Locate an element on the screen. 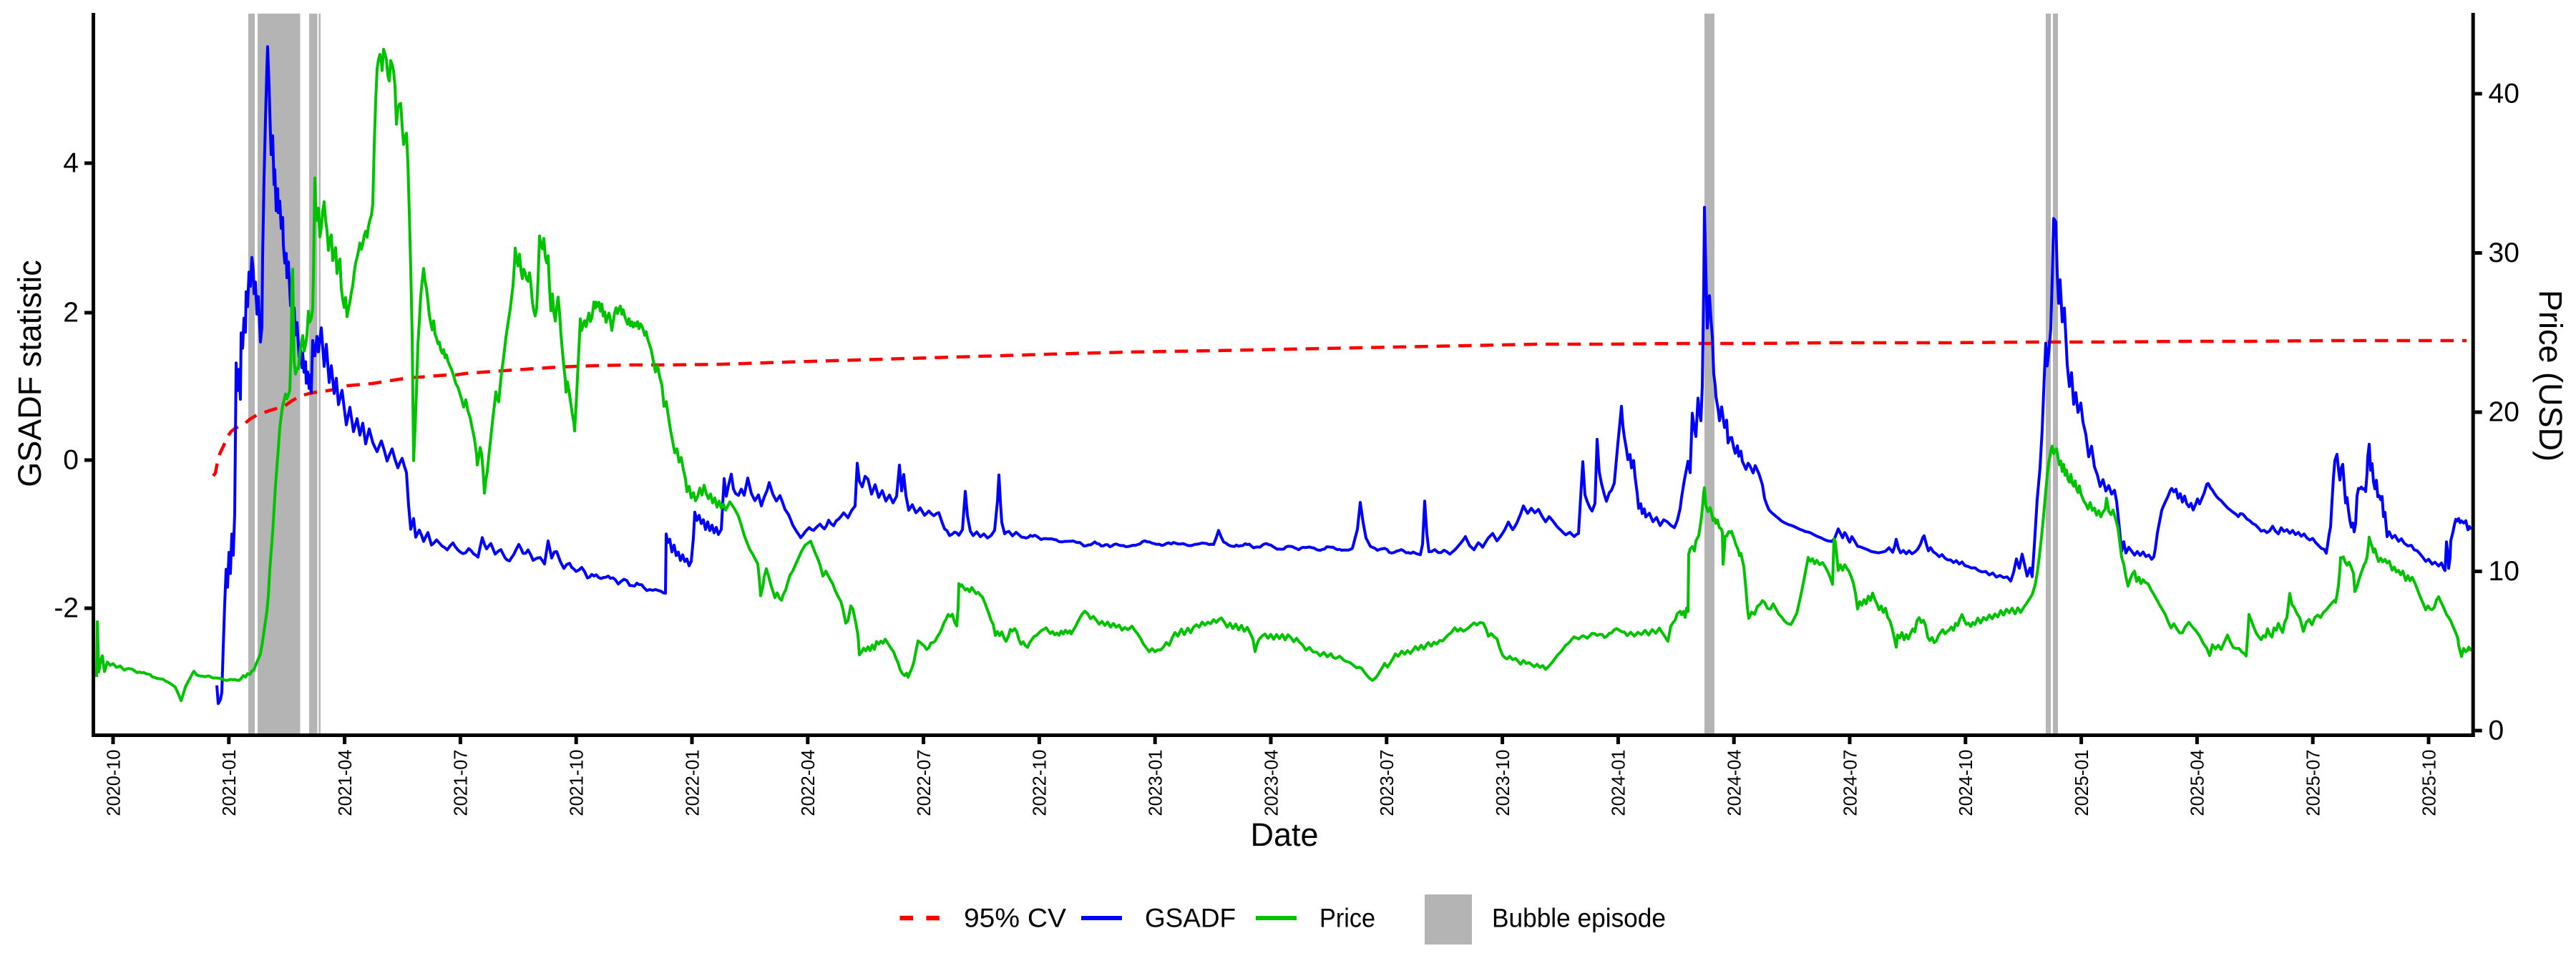 The height and width of the screenshot is (966, 2576). svg-text: 2021-04 is located at coordinates (345, 783).